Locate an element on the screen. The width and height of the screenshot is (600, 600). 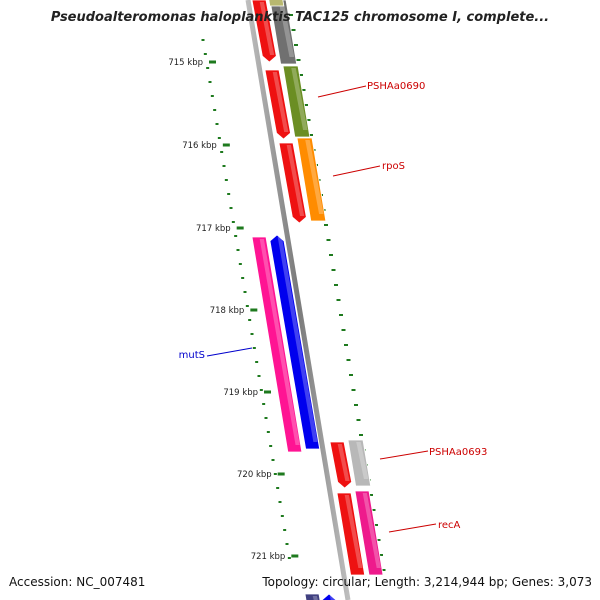
kbp-tick-label: 719 kbp is located at coordinates (240, 393).